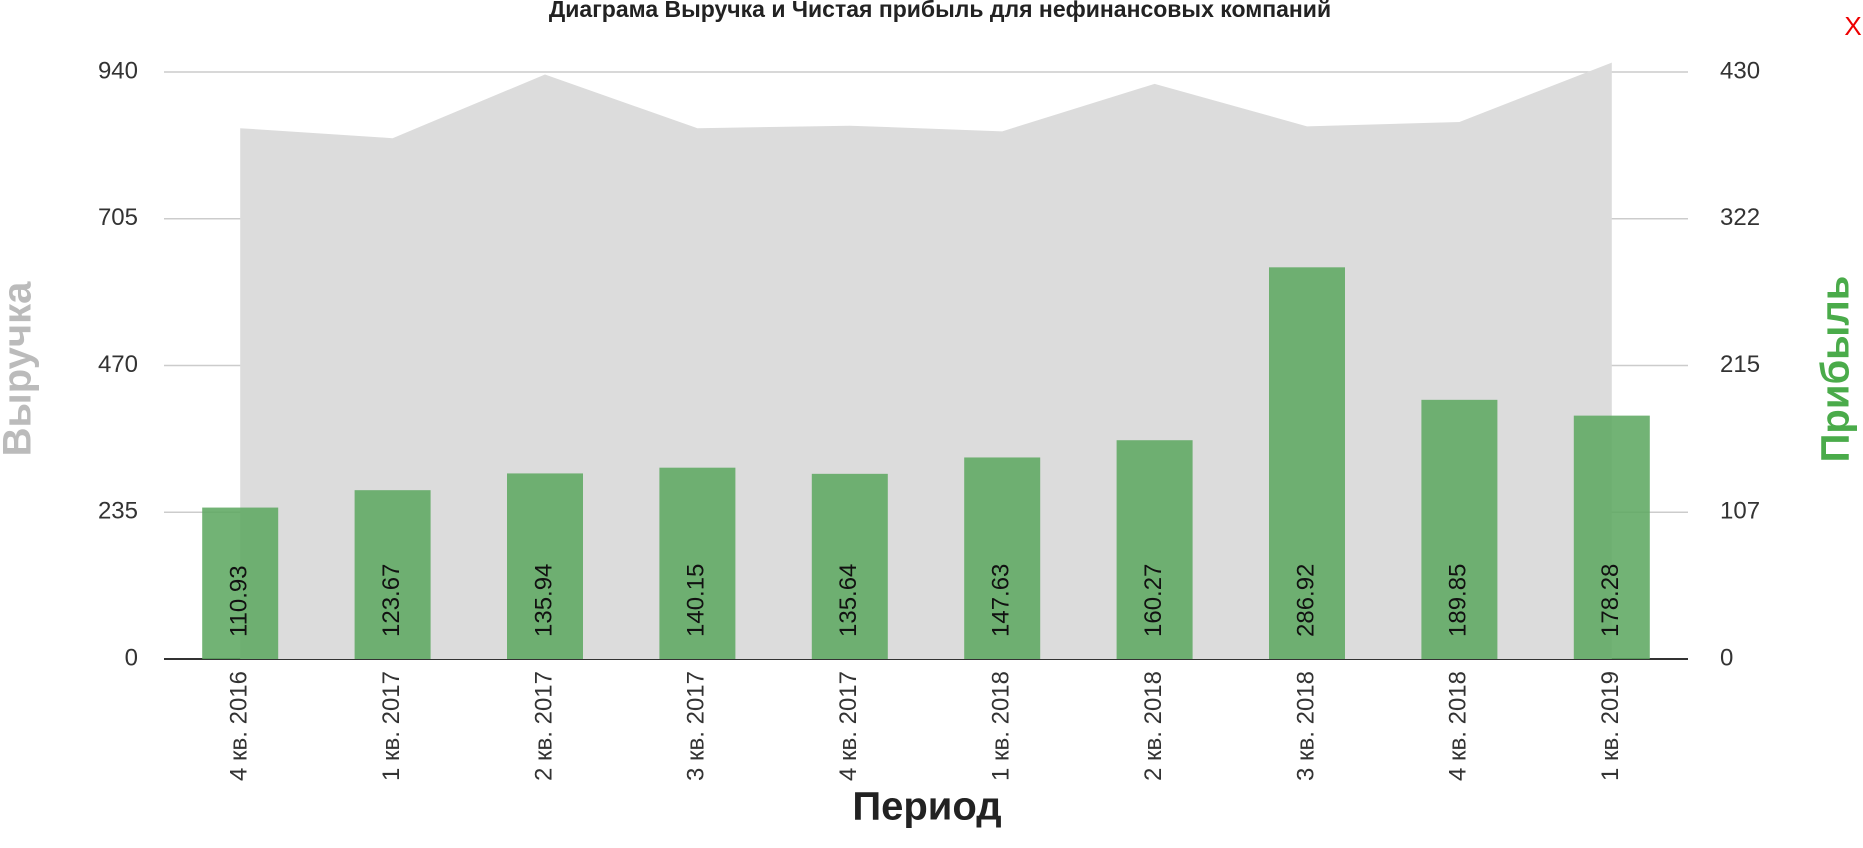 The width and height of the screenshot is (1863, 848). Describe the element at coordinates (118, 217) in the screenshot. I see `y-tick-label: 705` at that location.